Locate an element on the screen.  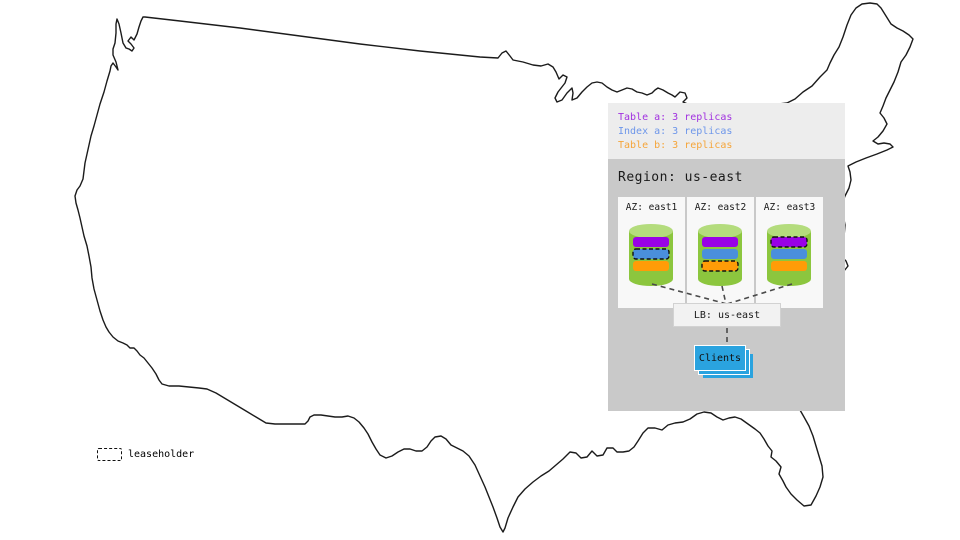
az-box-east2: AZ: east2 is located at coordinates (720, 252).